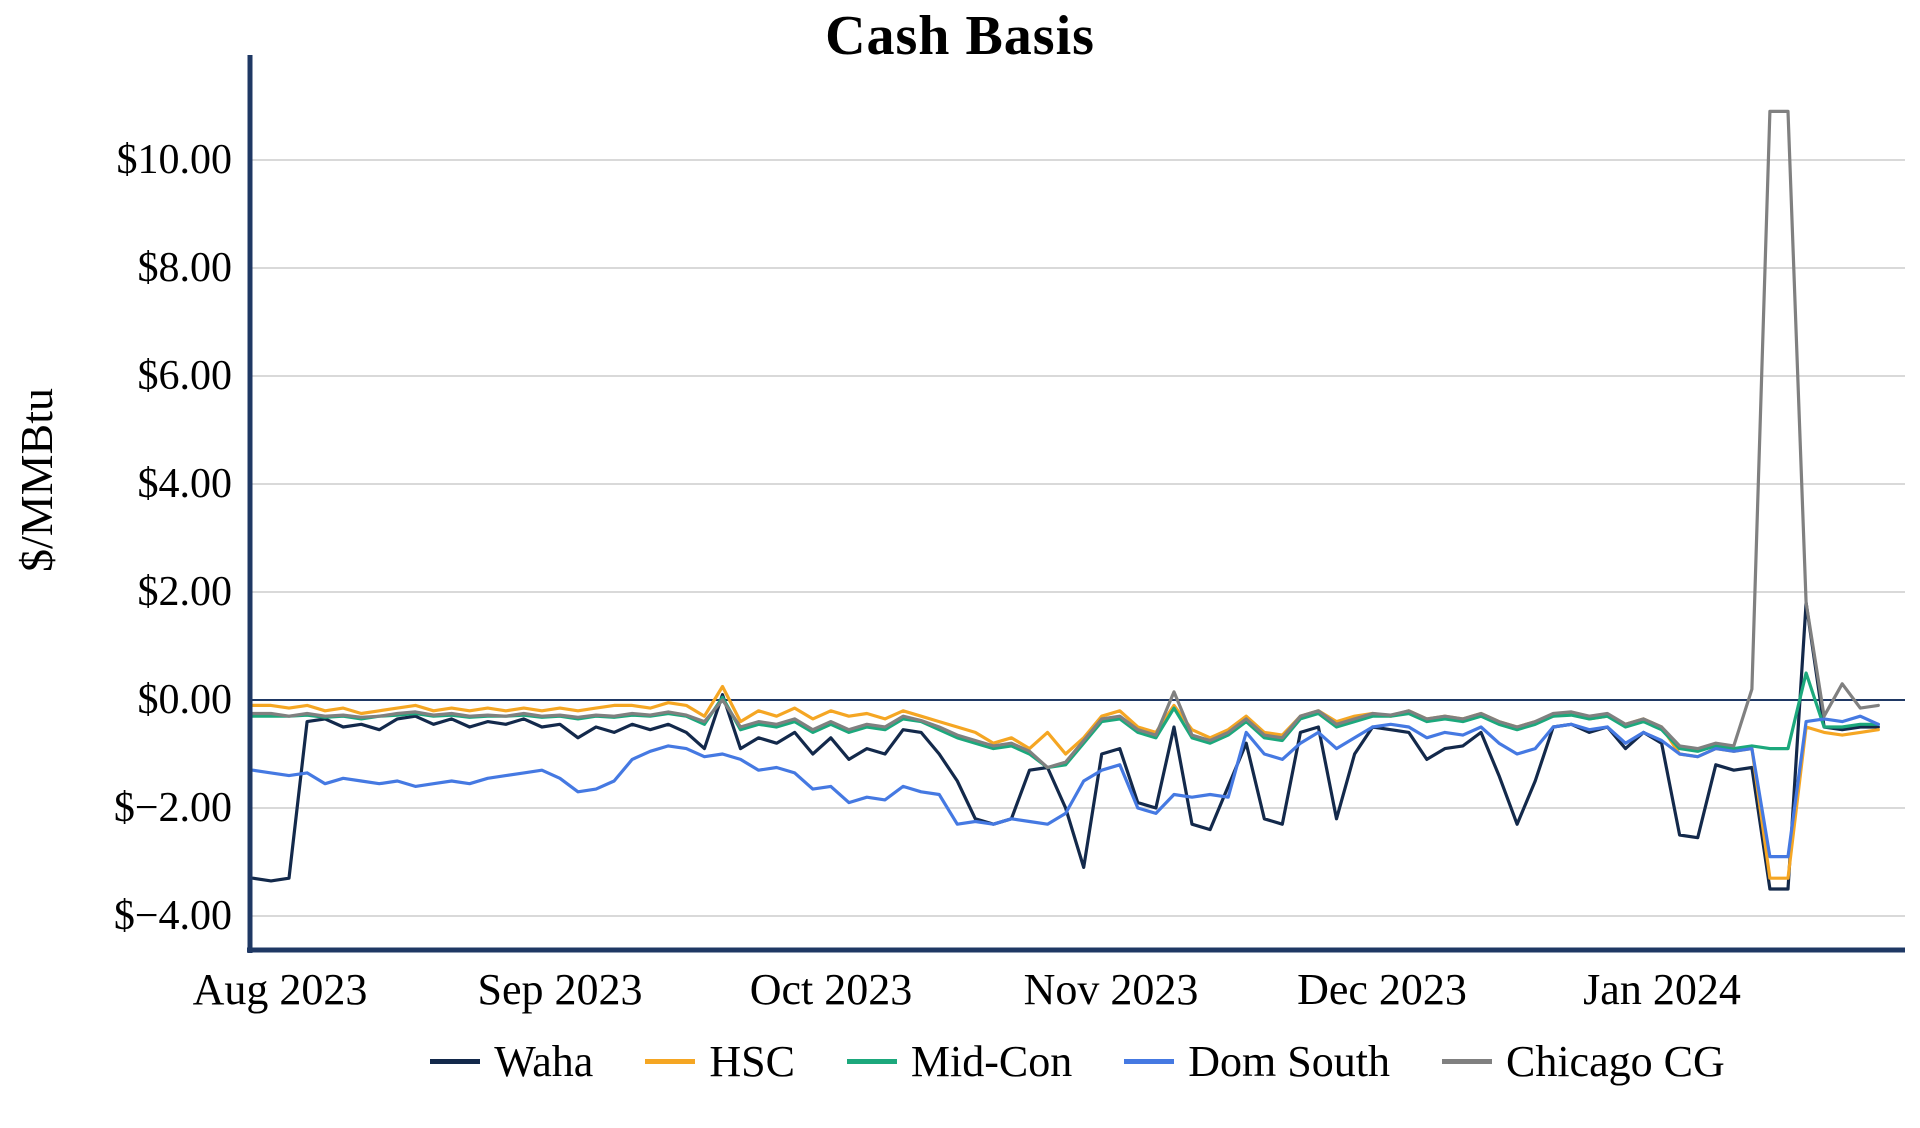  I want to click on legend-item-mid-con: Mid-Con, so click(959, 1061).